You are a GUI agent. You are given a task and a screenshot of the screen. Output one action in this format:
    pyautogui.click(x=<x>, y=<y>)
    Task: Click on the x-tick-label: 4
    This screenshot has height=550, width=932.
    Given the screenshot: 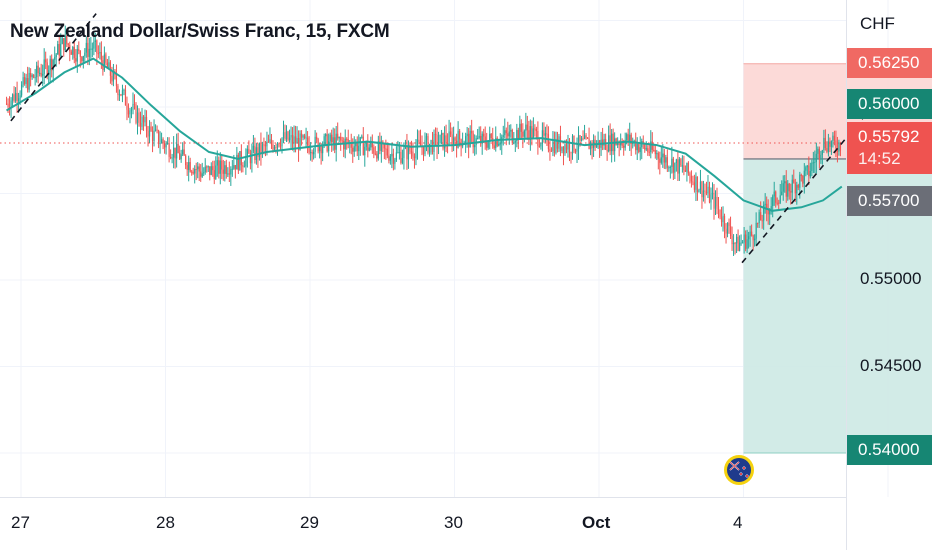 What is the action you would take?
    pyautogui.click(x=738, y=522)
    